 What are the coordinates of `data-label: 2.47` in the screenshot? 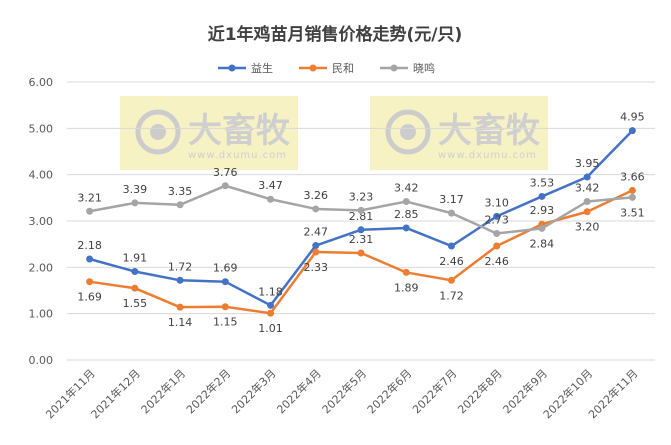 It's located at (316, 232).